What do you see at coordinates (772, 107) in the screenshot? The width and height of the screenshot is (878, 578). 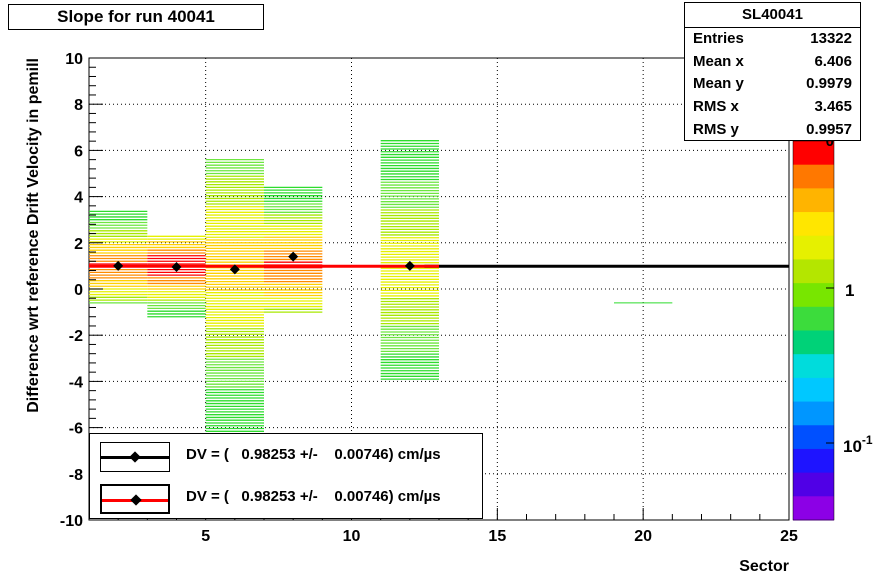 I see `stats-row-rms-x: RMS x 3.465` at bounding box center [772, 107].